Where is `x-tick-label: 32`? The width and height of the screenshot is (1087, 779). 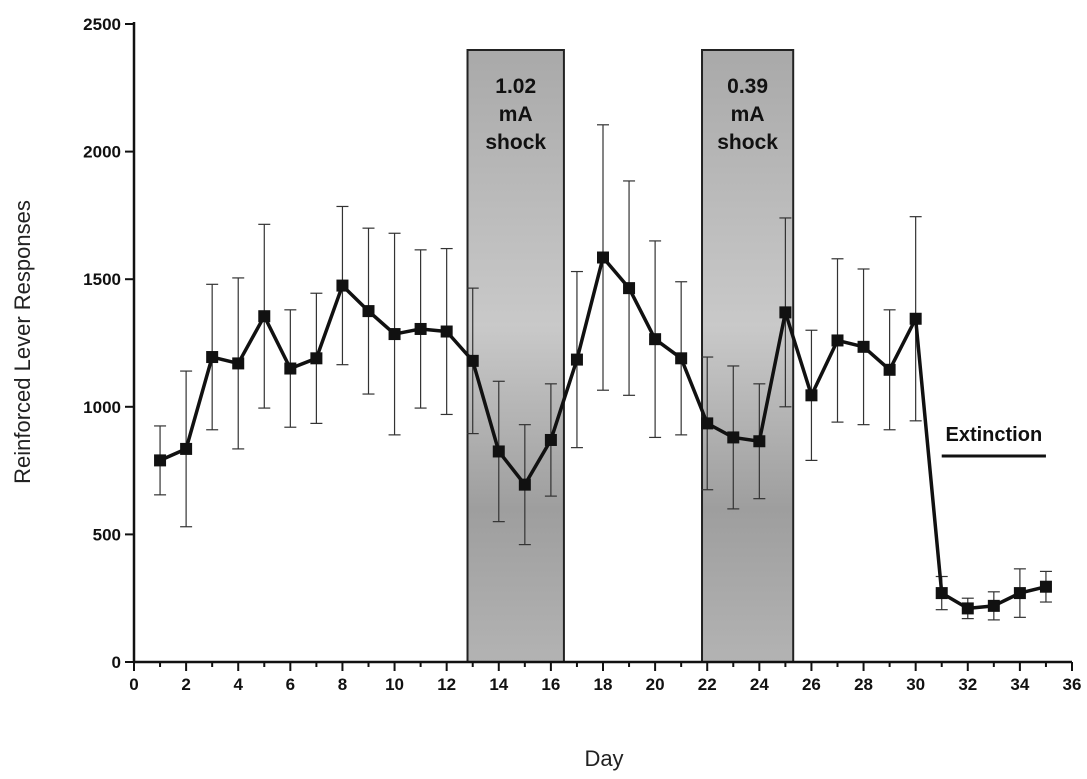 x-tick-label: 32 is located at coordinates (967, 684).